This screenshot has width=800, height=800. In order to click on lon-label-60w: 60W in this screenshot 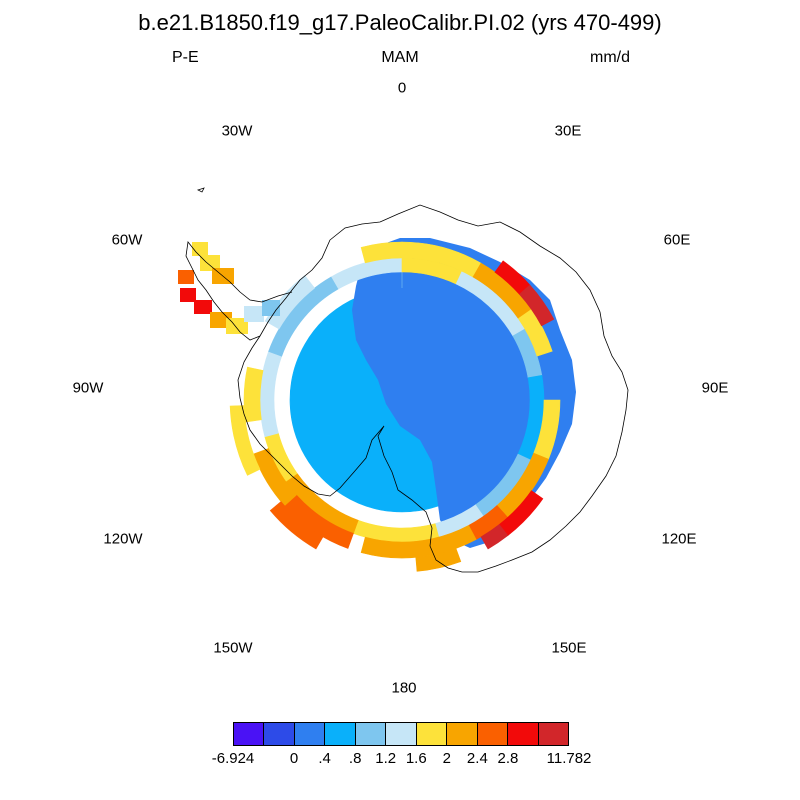, I will do `click(127, 240)`.